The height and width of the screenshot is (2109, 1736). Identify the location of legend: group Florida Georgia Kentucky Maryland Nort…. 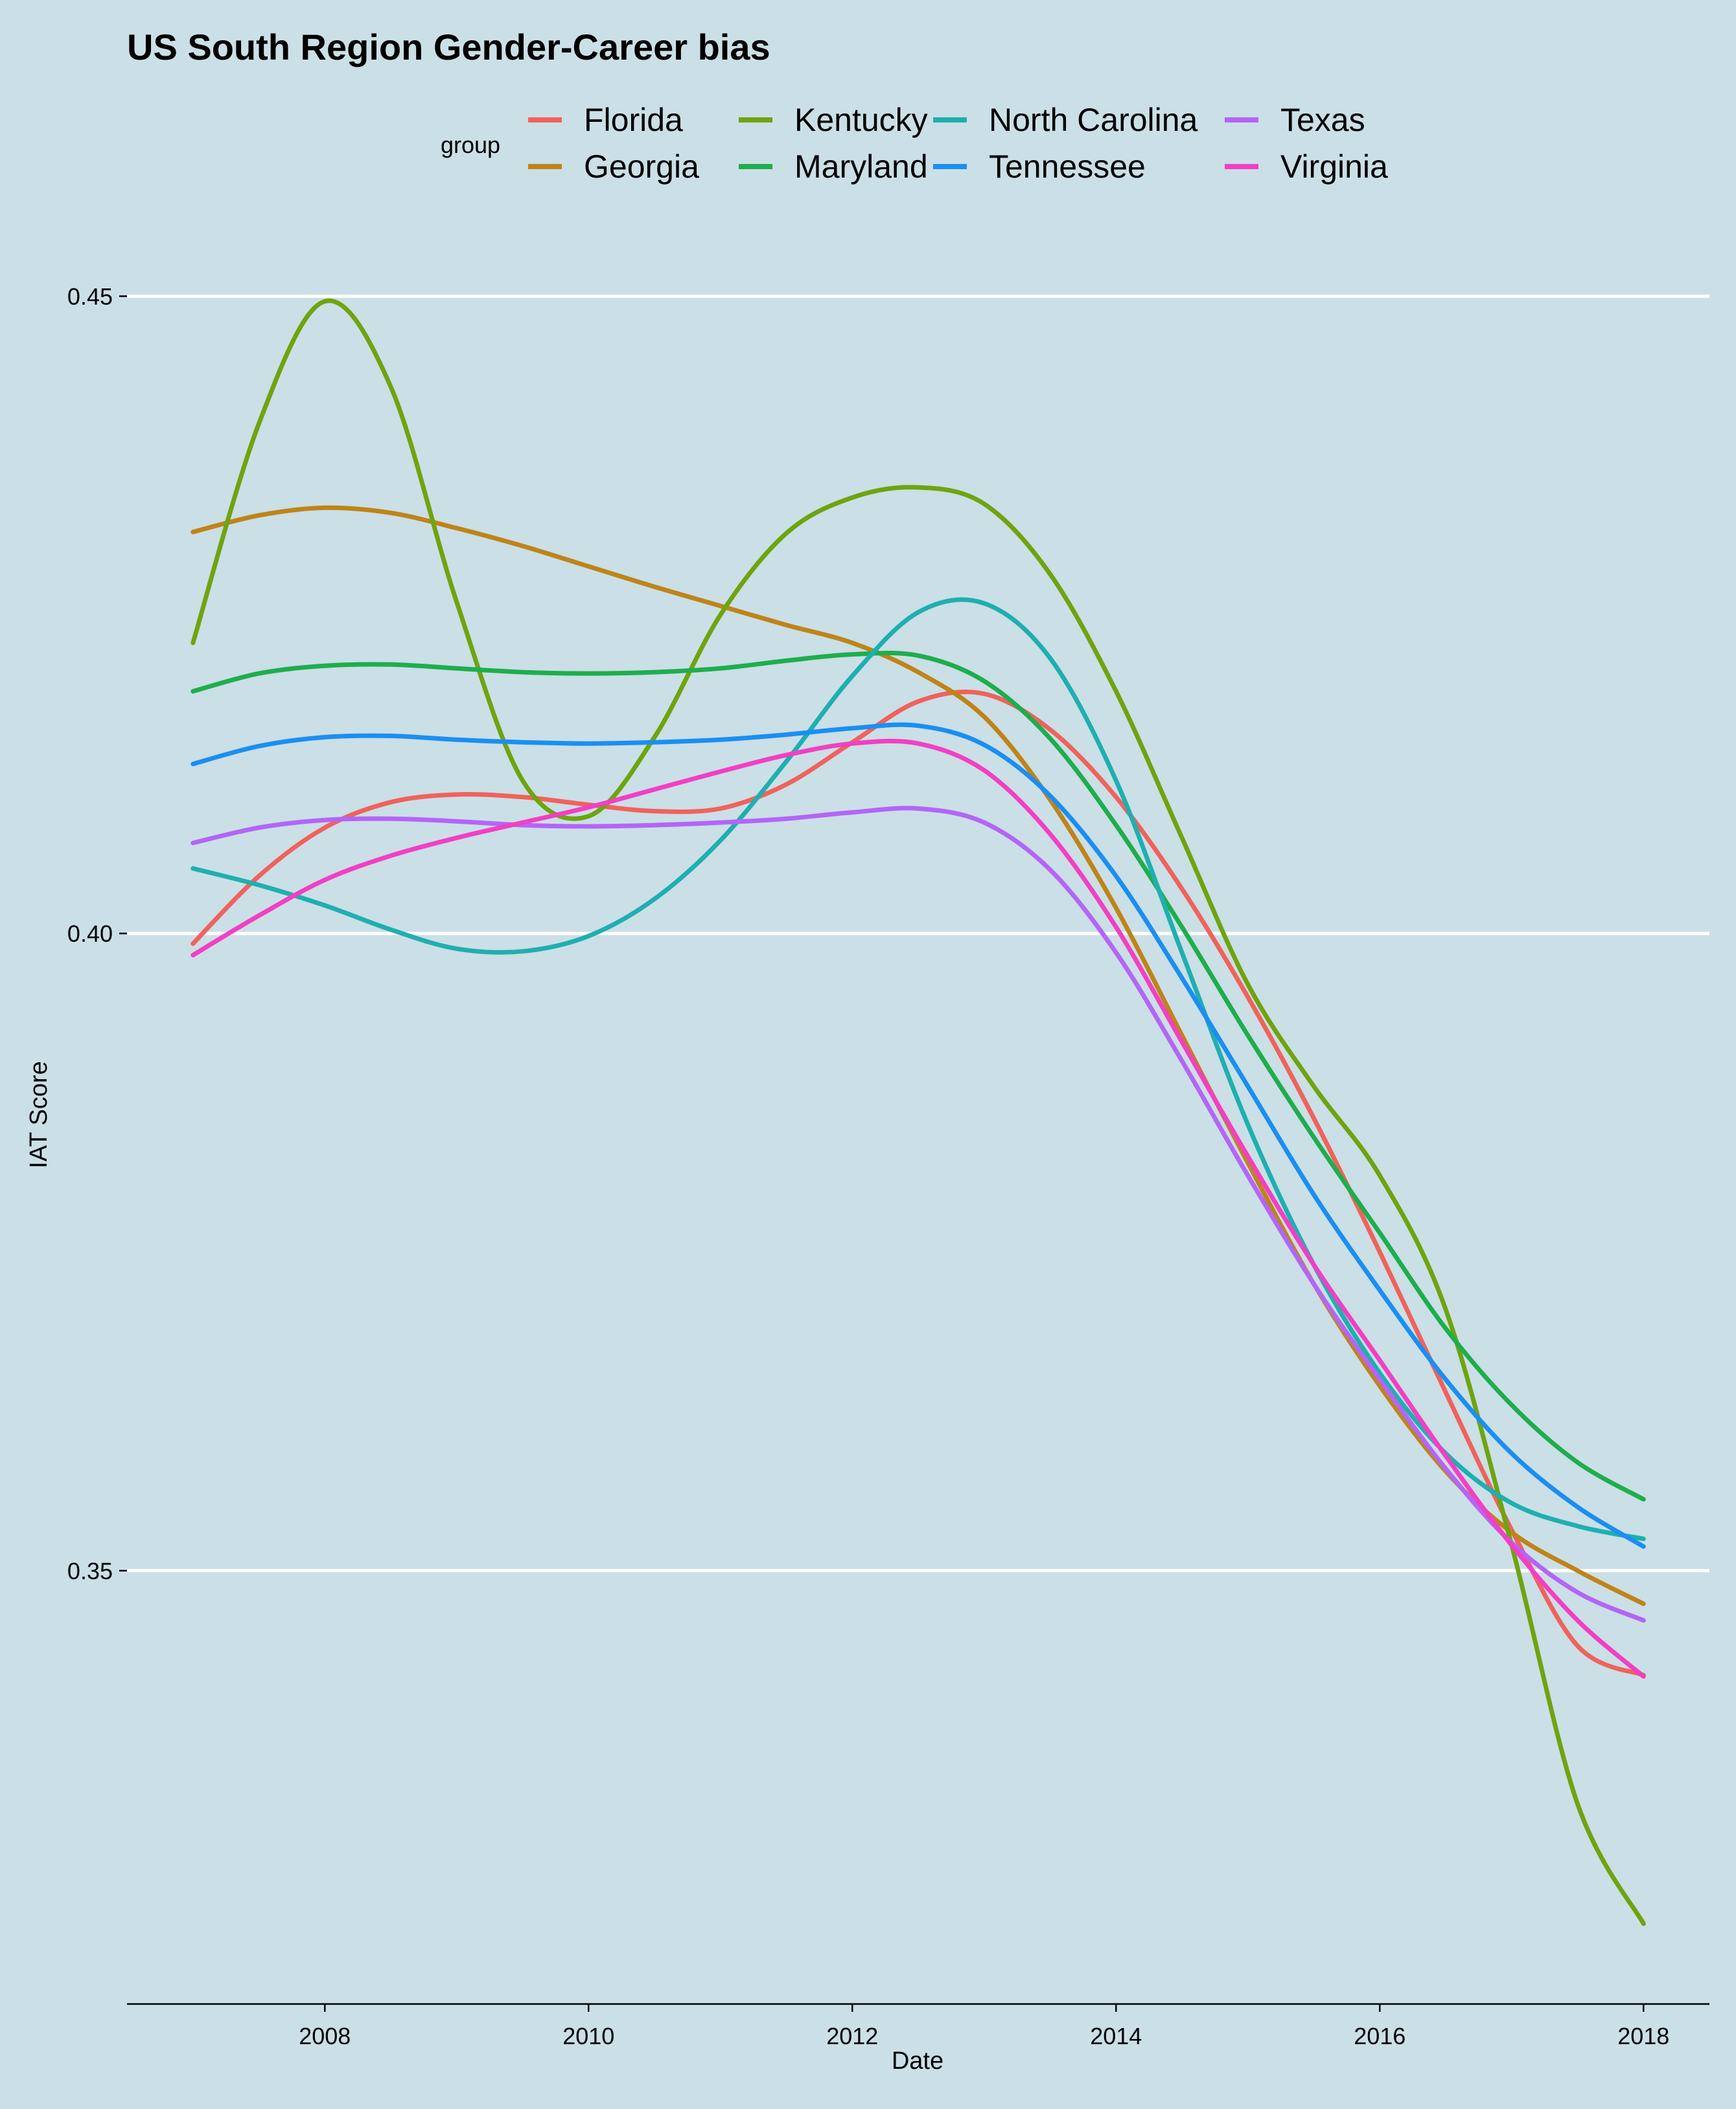
(914, 143).